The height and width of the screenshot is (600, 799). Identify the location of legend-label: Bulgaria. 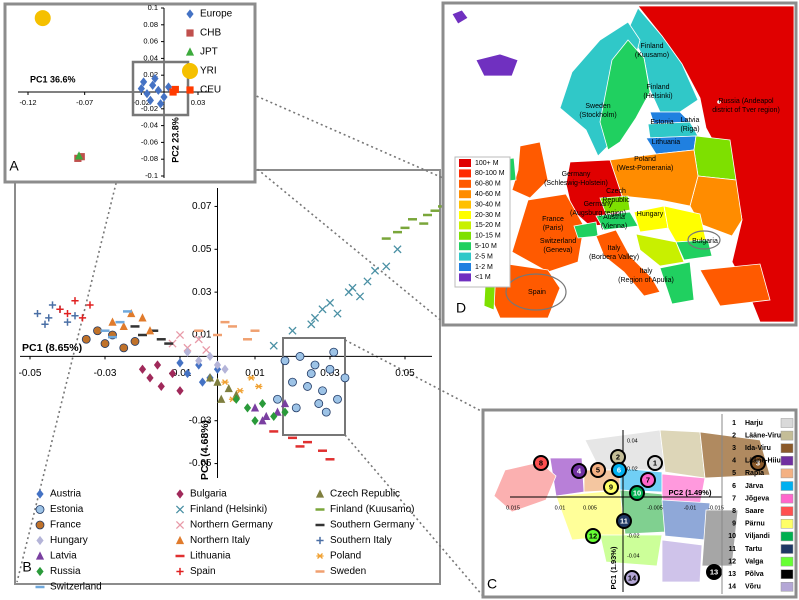
(208, 494).